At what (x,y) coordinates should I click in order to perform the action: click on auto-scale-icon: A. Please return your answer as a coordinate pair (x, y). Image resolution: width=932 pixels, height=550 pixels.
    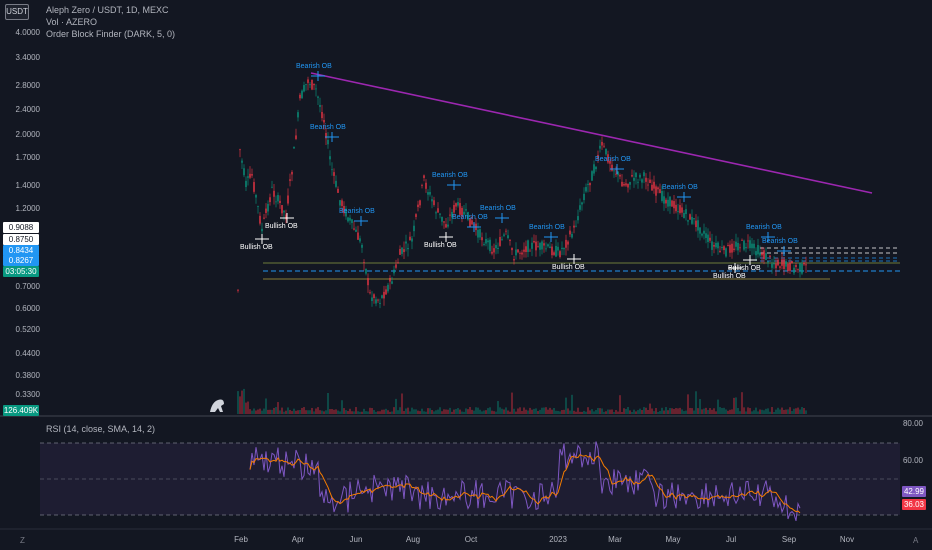
    Looking at the image, I should click on (916, 540).